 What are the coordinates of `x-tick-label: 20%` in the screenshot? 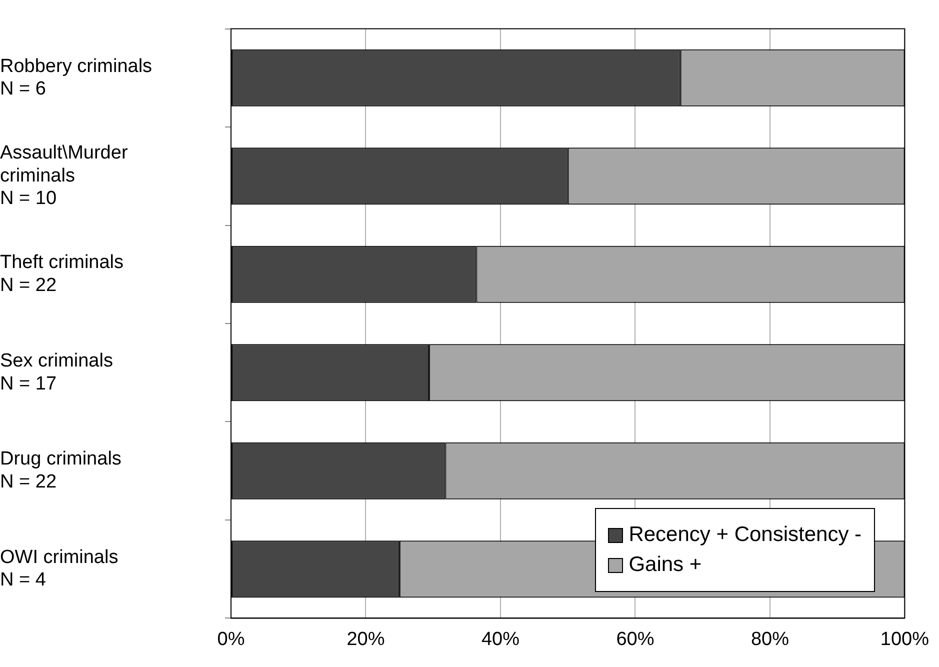 It's located at (365, 639).